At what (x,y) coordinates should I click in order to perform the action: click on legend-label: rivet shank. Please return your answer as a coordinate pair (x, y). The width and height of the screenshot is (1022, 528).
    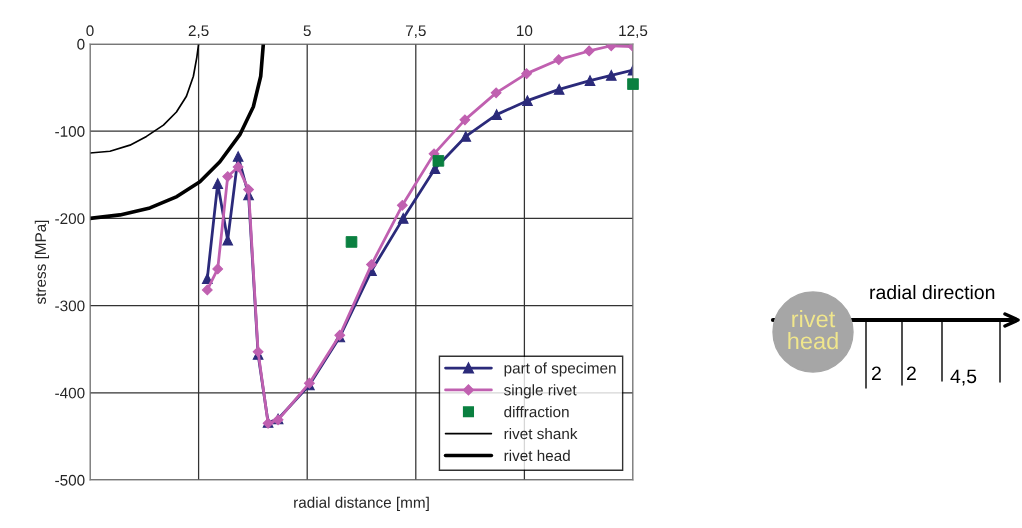
    Looking at the image, I should click on (541, 433).